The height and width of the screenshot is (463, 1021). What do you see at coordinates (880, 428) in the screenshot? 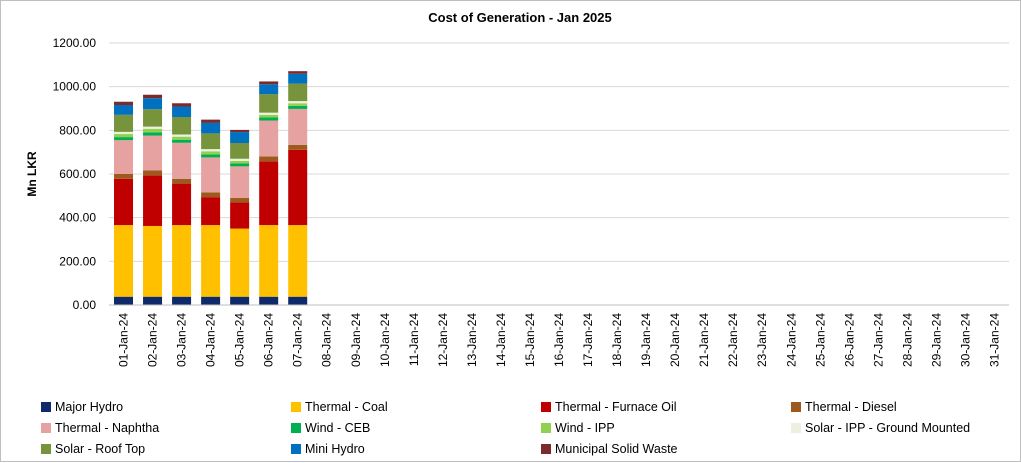
I see `legend-item: Solar - IPP - Ground Mounted` at bounding box center [880, 428].